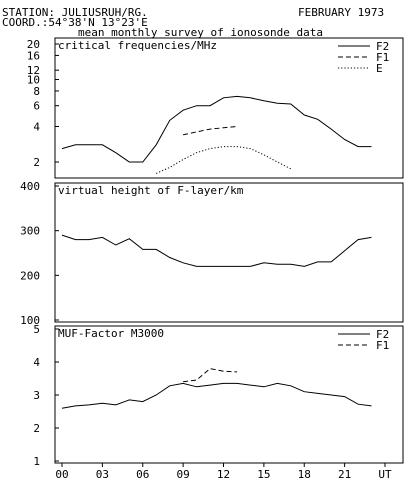 This screenshot has height=480, width=408. I want to click on x-tick-label: 09, so click(183, 474).